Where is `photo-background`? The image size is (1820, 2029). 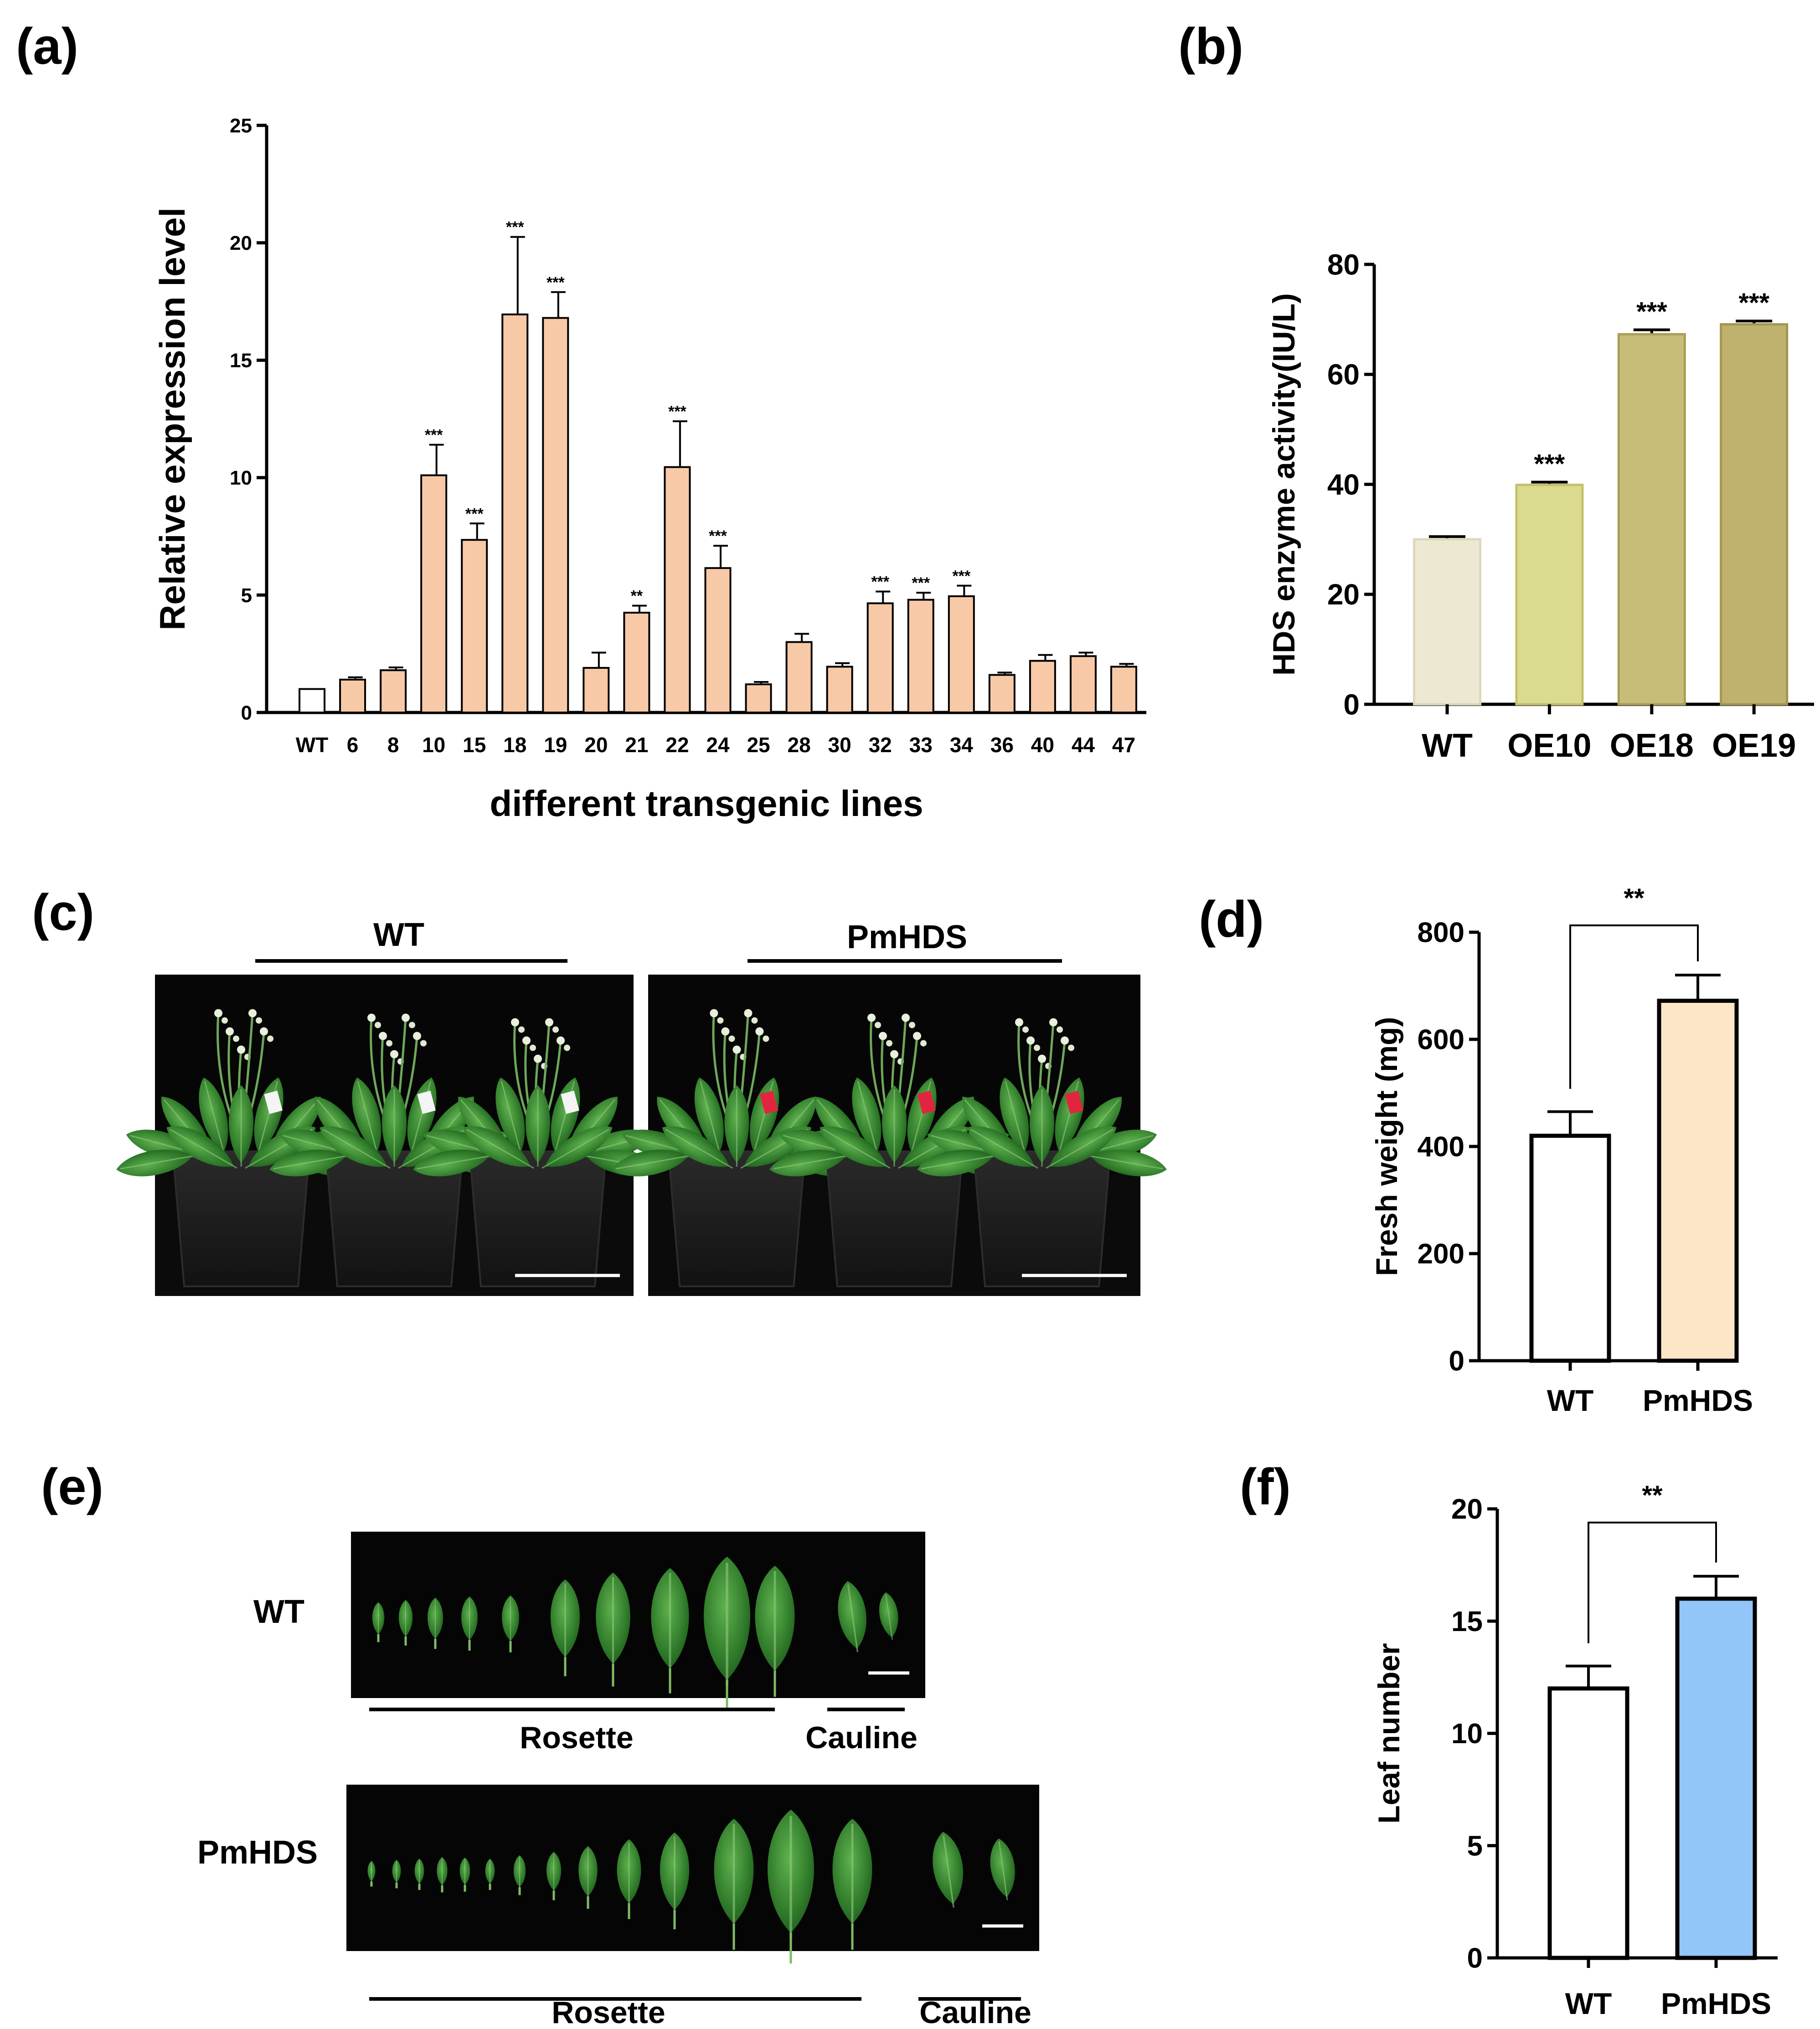 photo-background is located at coordinates (638, 1615).